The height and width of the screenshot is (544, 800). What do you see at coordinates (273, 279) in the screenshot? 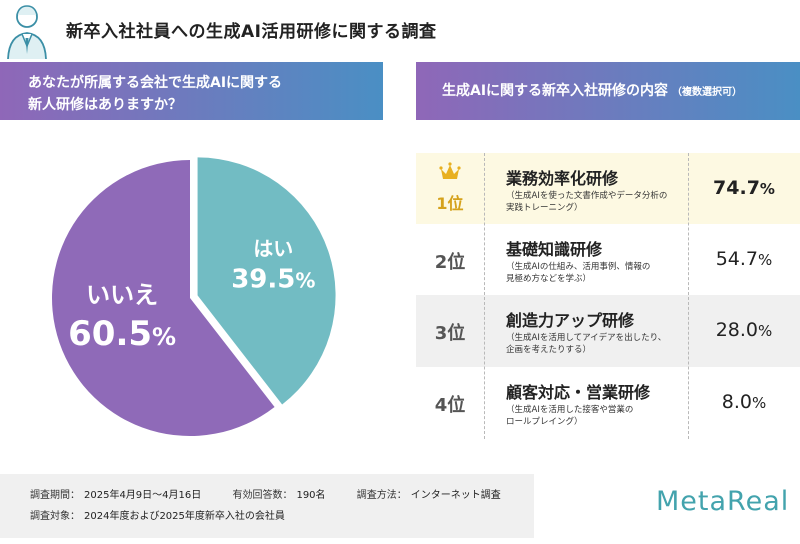
I see `pie-value-yes: 39.5%` at bounding box center [273, 279].